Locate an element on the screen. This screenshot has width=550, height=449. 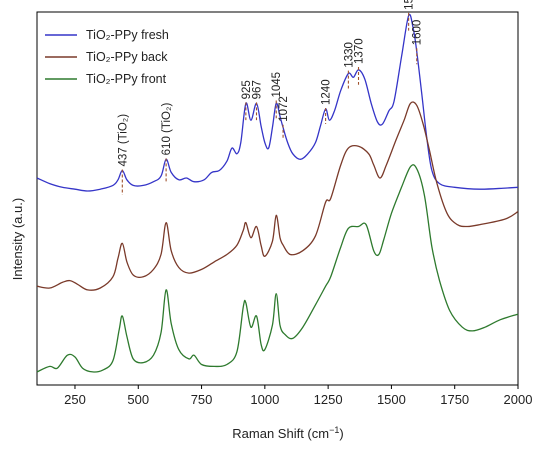
x-tick-label: 1500 is located at coordinates (391, 399).